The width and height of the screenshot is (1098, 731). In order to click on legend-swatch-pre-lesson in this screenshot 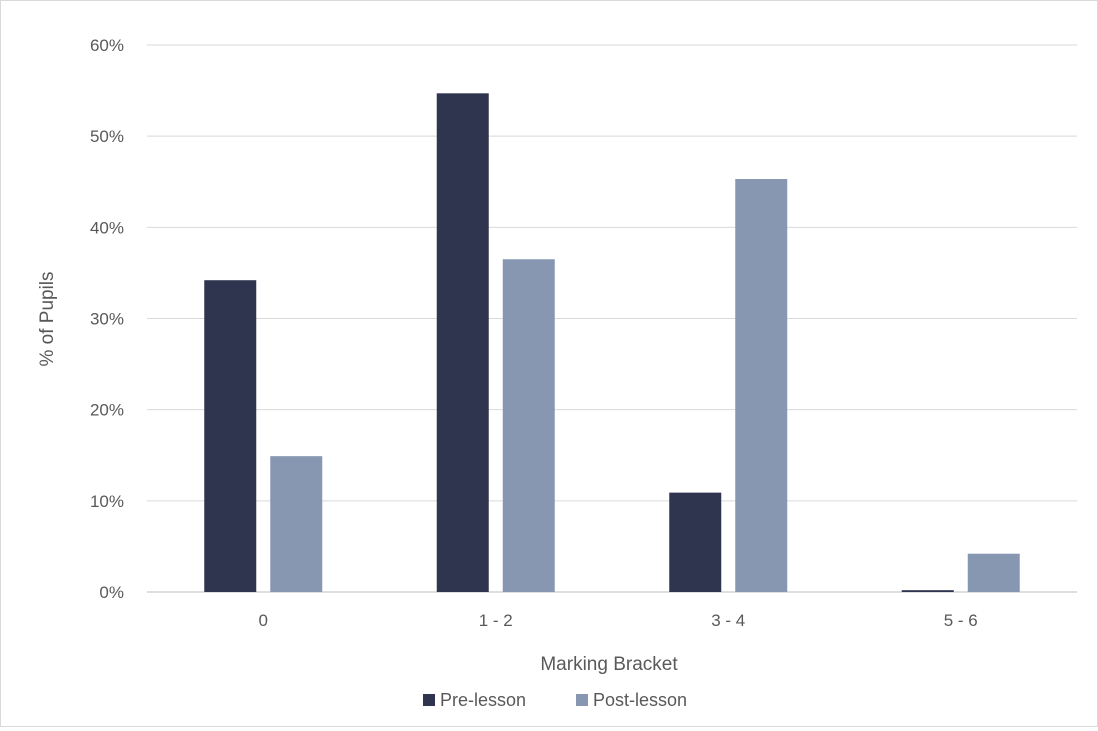, I will do `click(429, 700)`.